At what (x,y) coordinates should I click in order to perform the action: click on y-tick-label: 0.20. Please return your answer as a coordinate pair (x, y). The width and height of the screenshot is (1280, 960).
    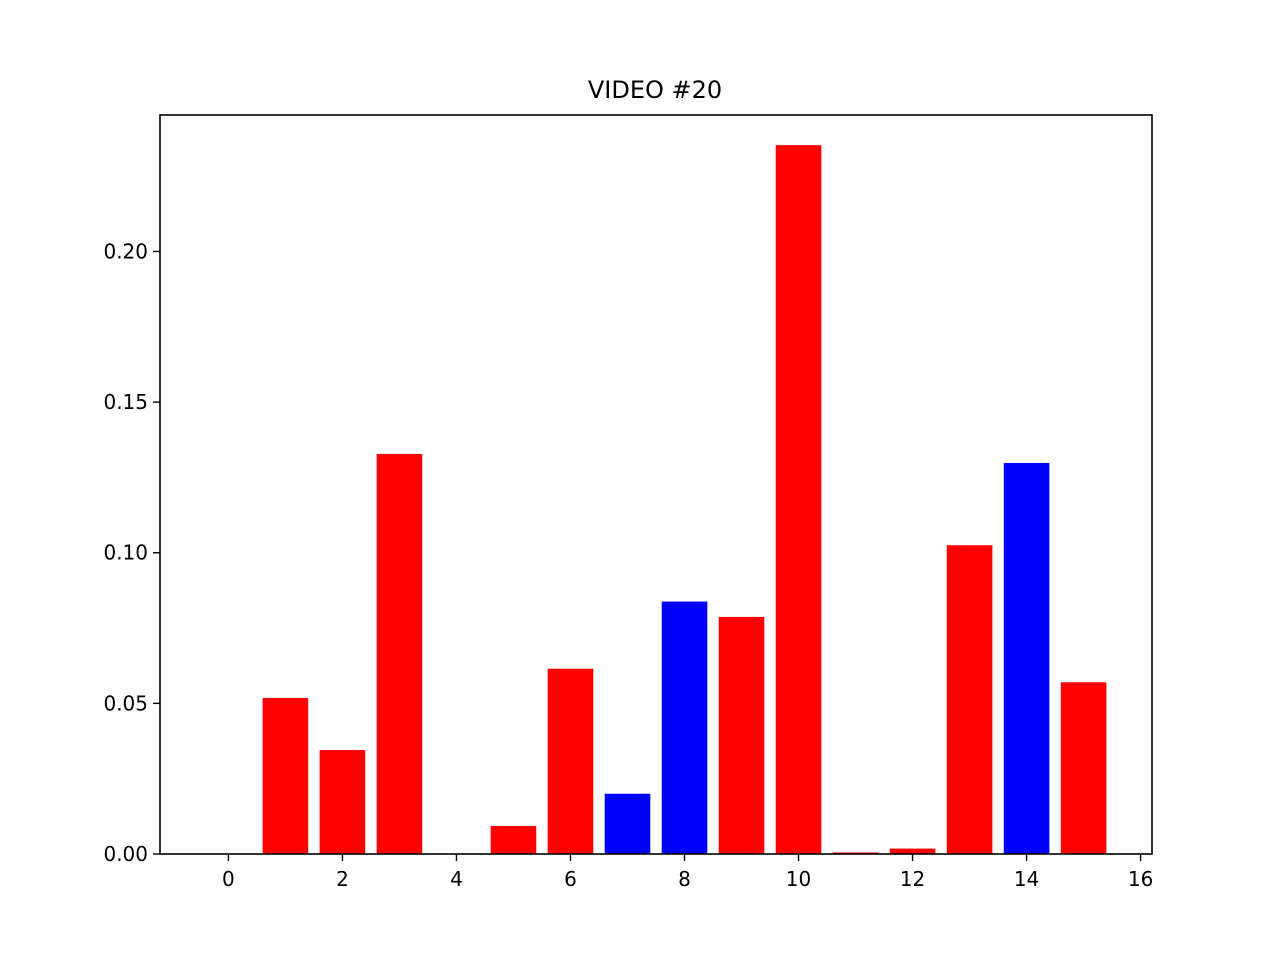
    Looking at the image, I should click on (125, 251).